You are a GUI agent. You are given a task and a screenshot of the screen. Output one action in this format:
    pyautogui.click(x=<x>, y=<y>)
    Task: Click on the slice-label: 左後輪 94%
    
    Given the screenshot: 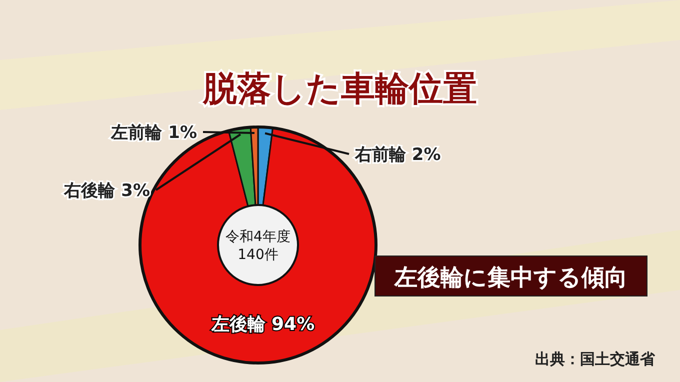 What is the action you would take?
    pyautogui.click(x=262, y=324)
    